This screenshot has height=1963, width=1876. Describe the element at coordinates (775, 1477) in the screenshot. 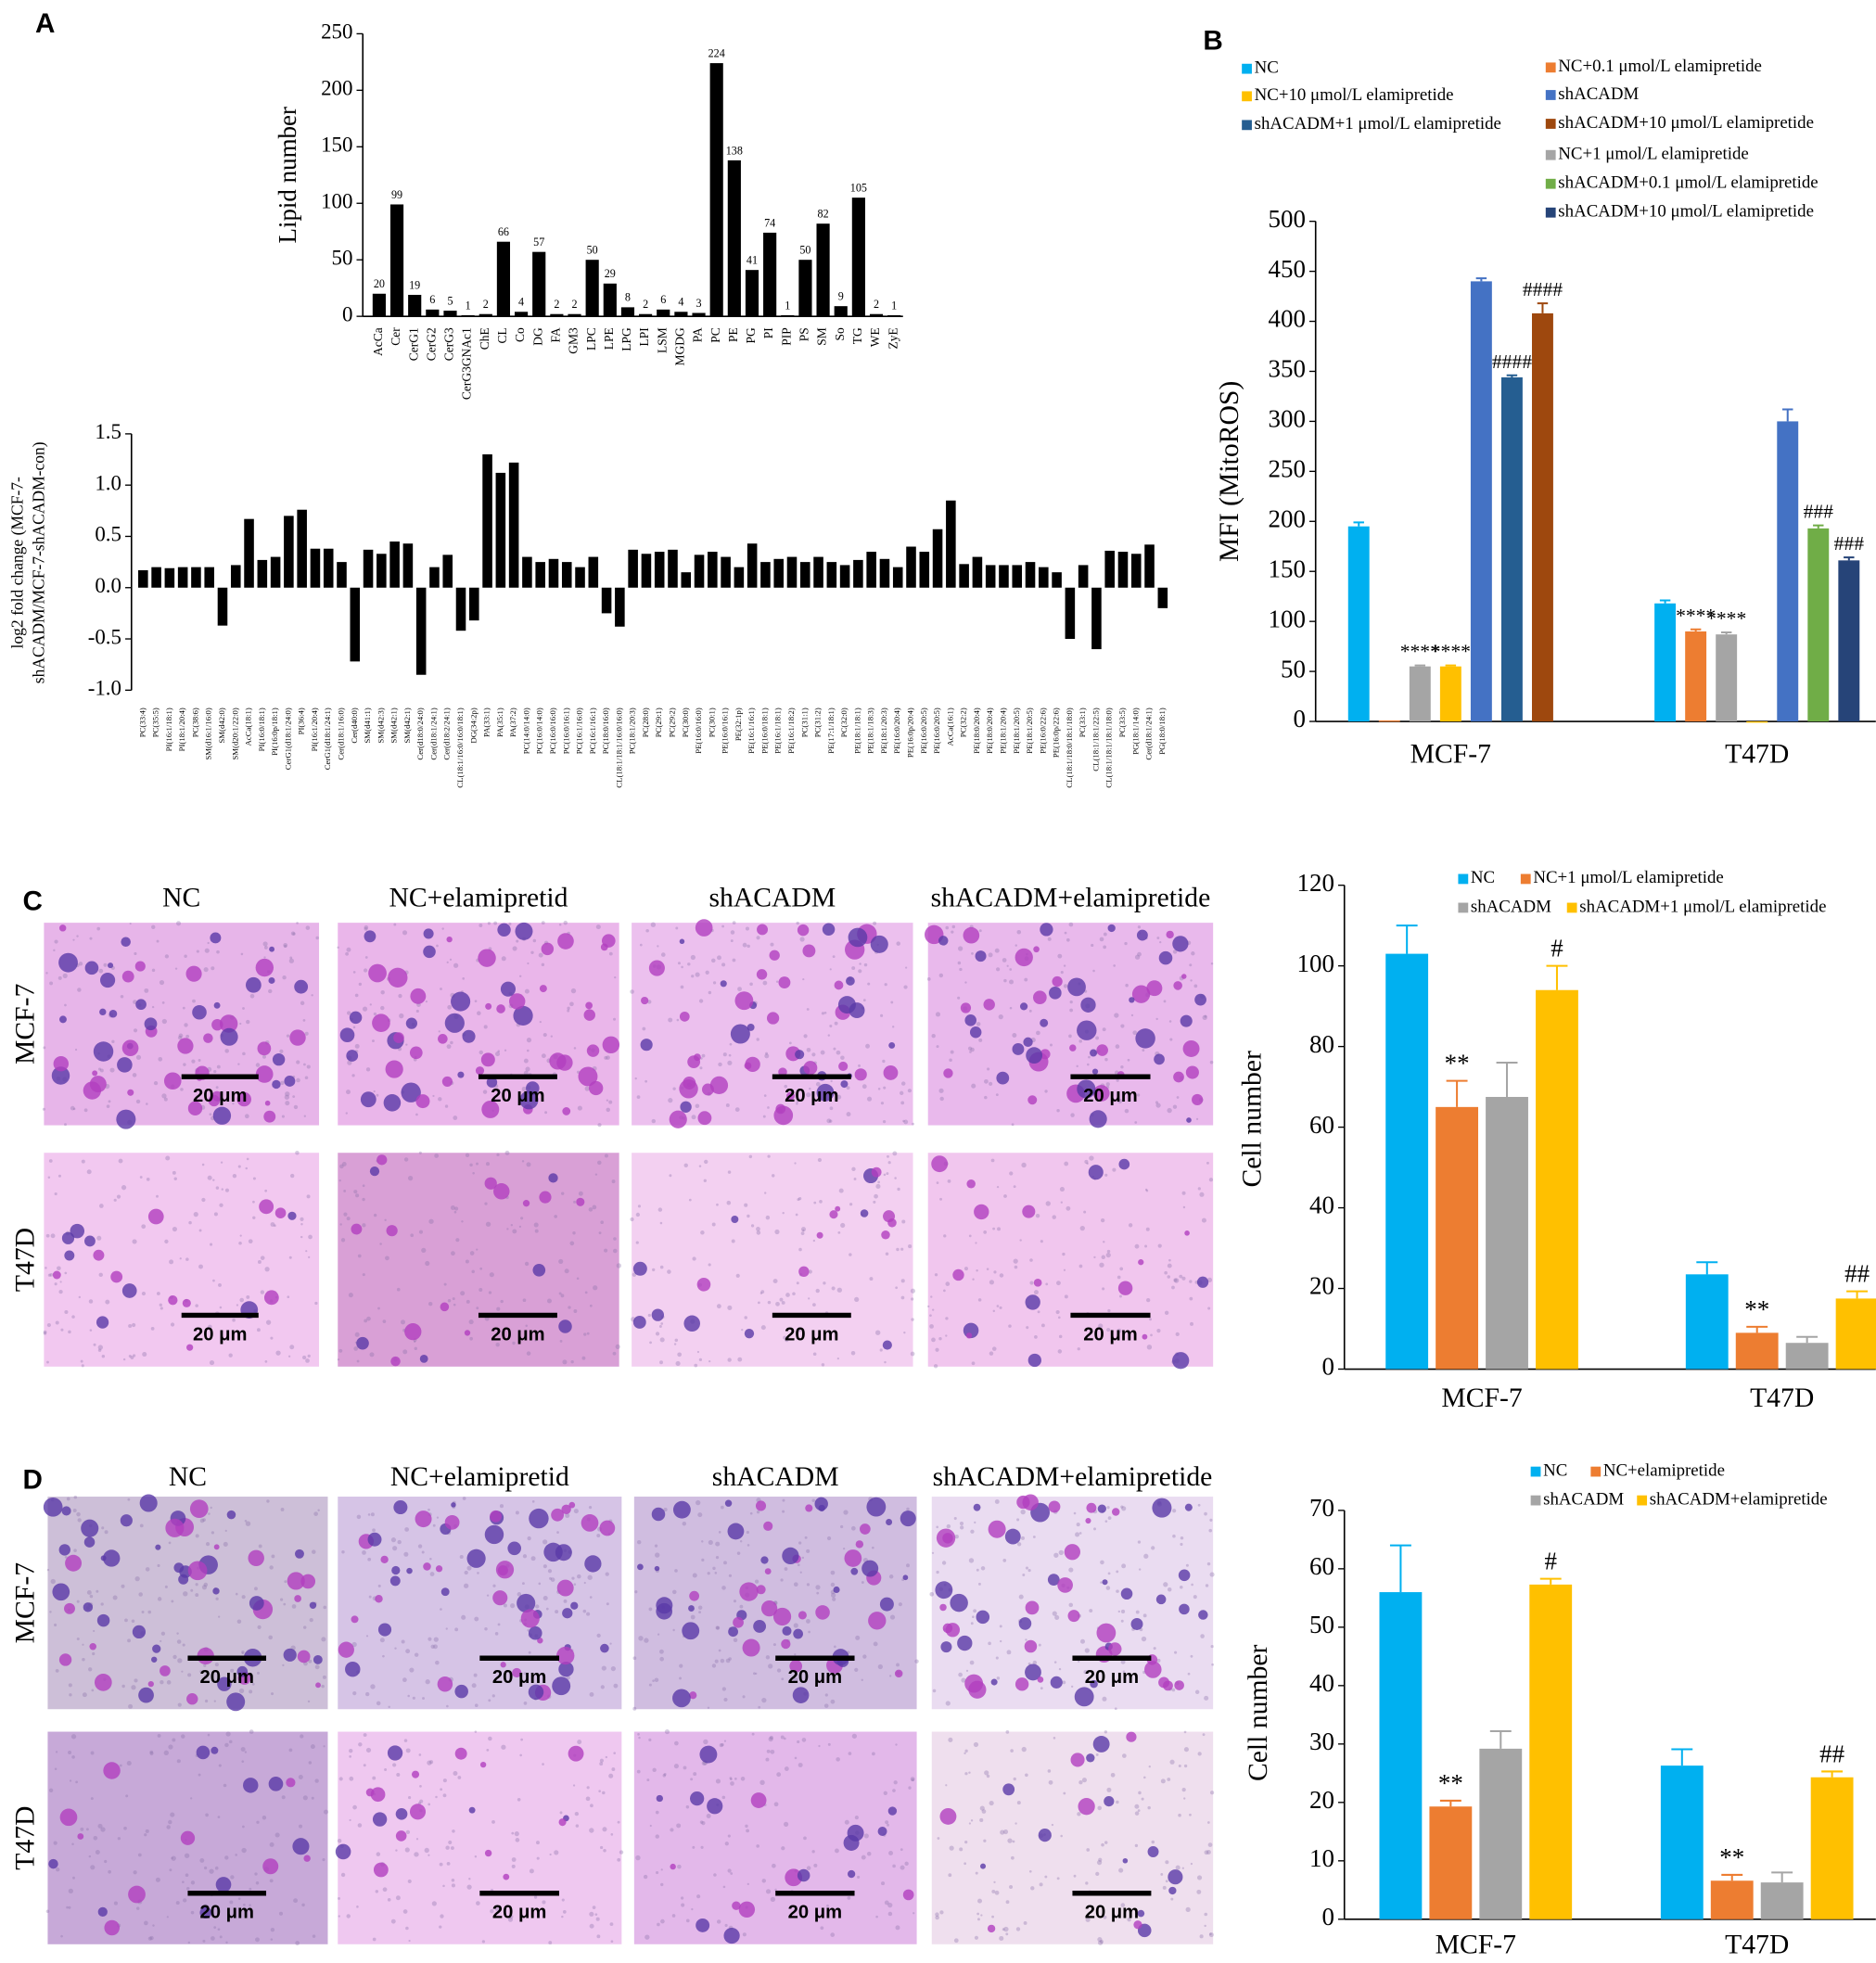

I see `column-header: shACADM` at that location.